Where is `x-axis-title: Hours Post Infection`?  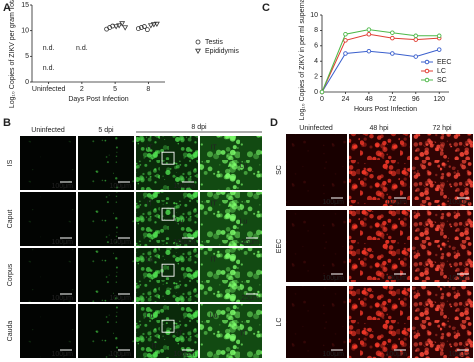 x-axis-title: Hours Post Infection is located at coordinates (385, 109).